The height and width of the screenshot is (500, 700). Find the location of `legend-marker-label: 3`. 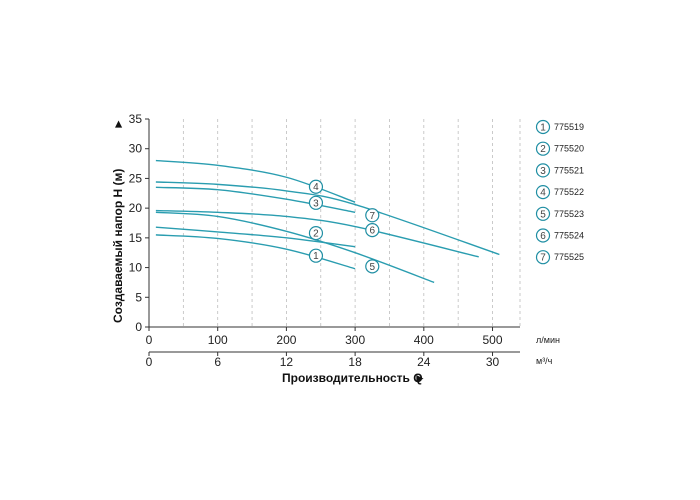

legend-marker-label: 3 is located at coordinates (543, 171).